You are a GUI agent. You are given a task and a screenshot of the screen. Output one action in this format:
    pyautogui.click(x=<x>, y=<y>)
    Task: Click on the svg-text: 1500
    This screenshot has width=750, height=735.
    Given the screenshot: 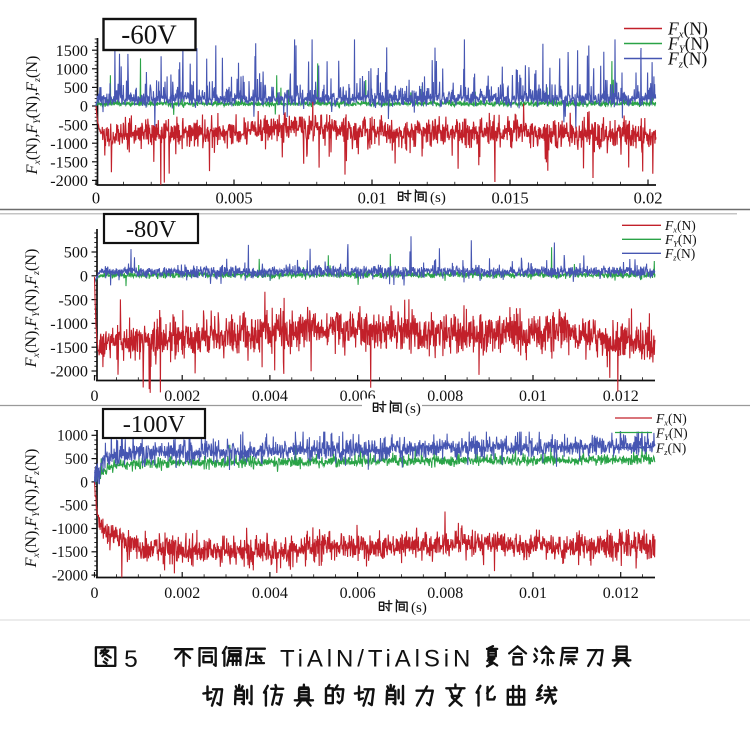 What is the action you would take?
    pyautogui.click(x=72, y=51)
    